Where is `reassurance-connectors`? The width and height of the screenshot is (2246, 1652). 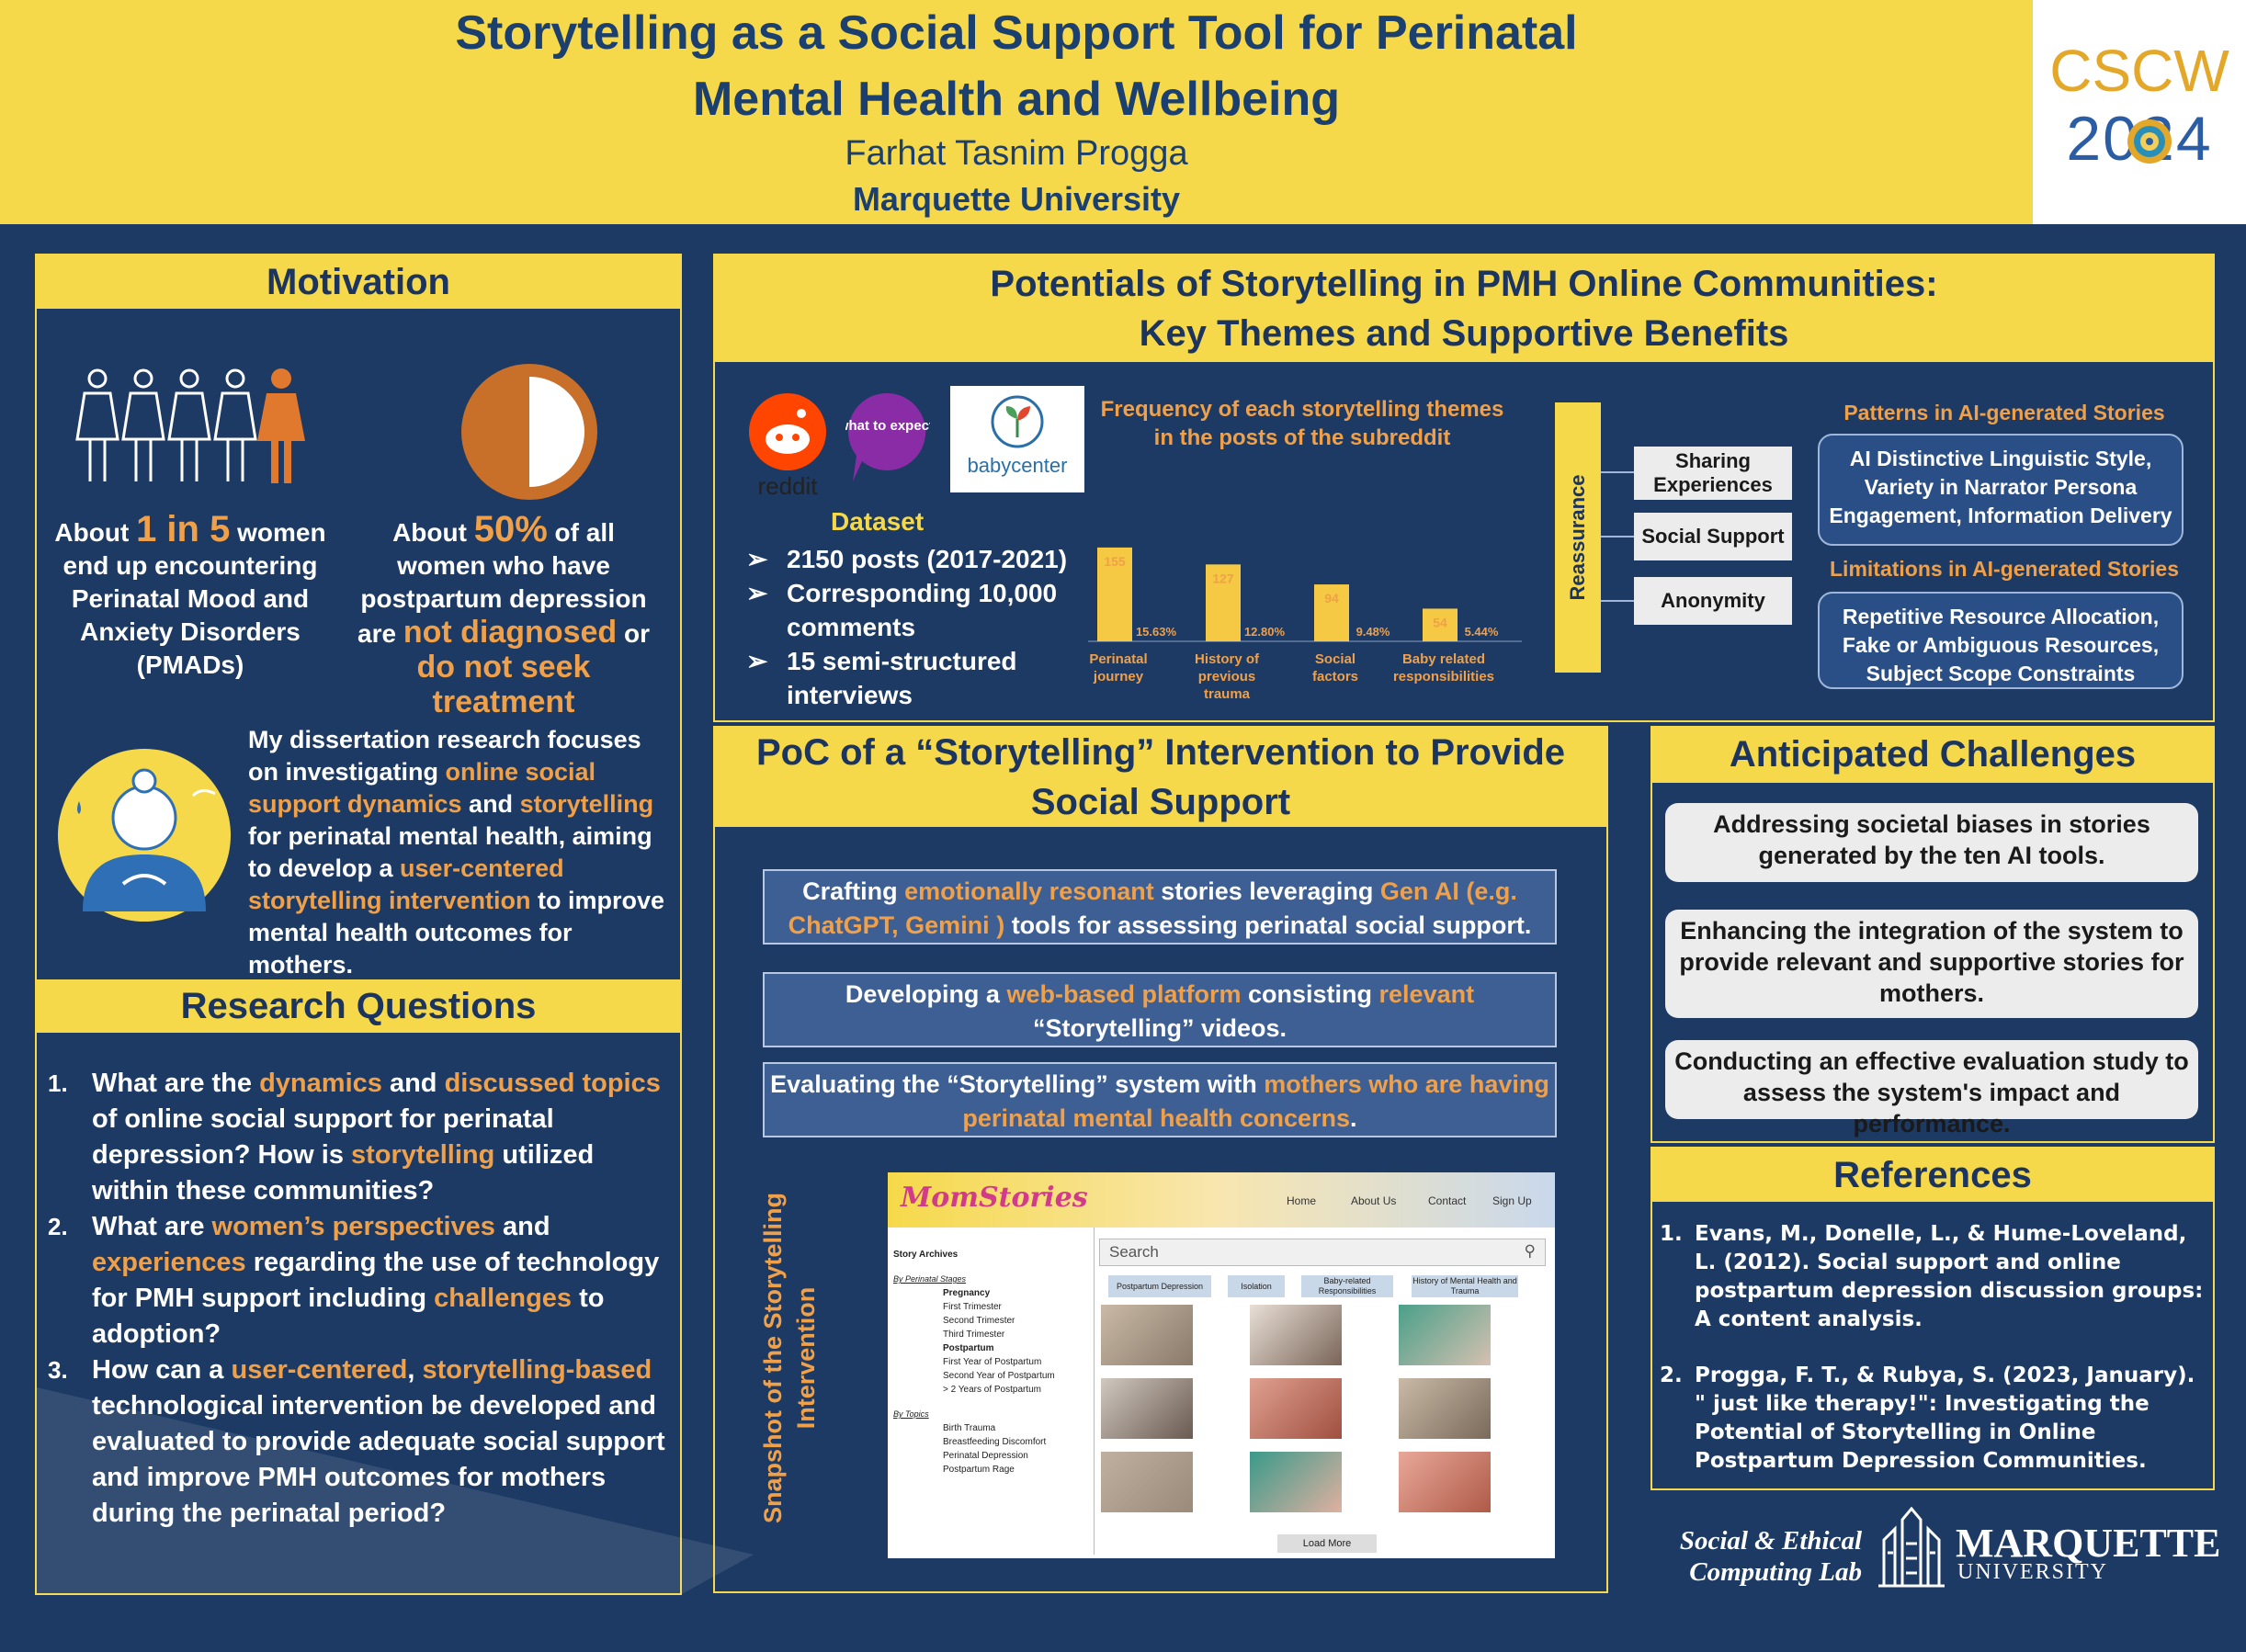 reassurance-connectors is located at coordinates (1617, 536).